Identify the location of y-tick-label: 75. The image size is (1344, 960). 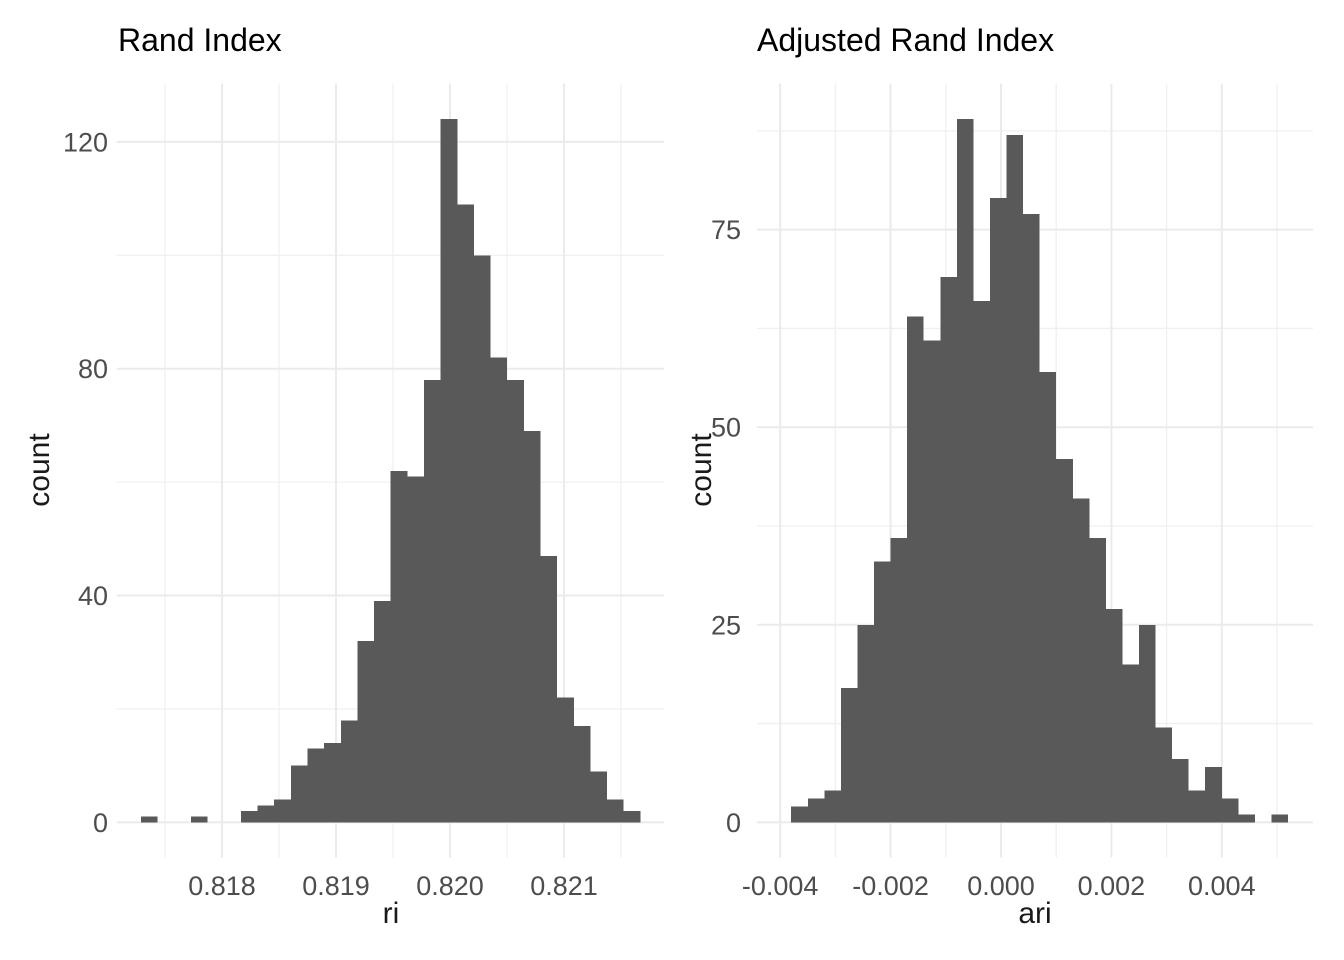
(726, 230).